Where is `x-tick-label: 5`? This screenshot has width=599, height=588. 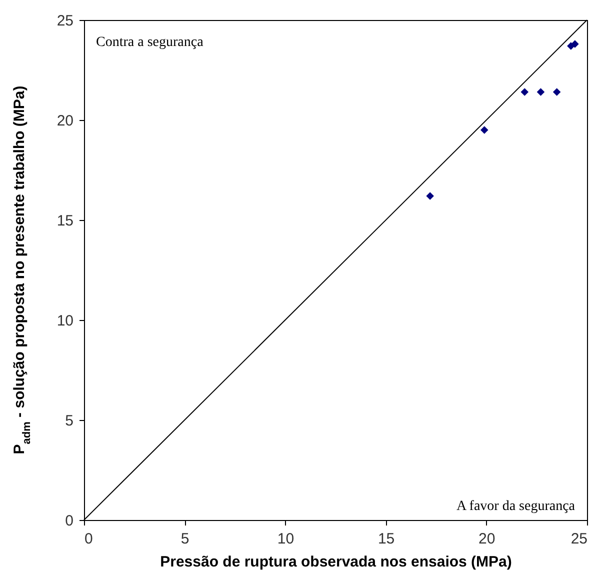
x-tick-label: 5 is located at coordinates (185, 539).